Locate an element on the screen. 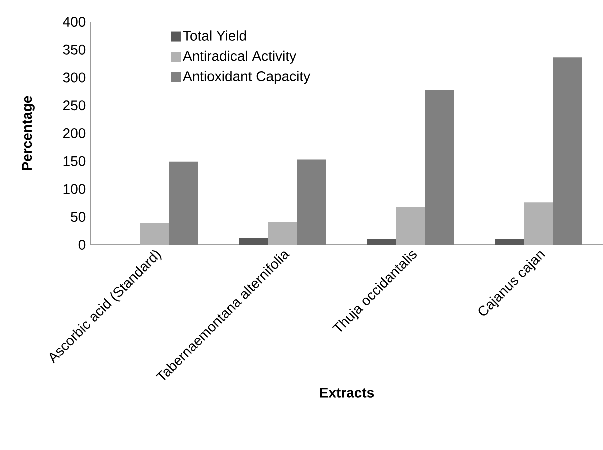 The height and width of the screenshot is (450, 603). y-tick-label: 0 is located at coordinates (82, 245).